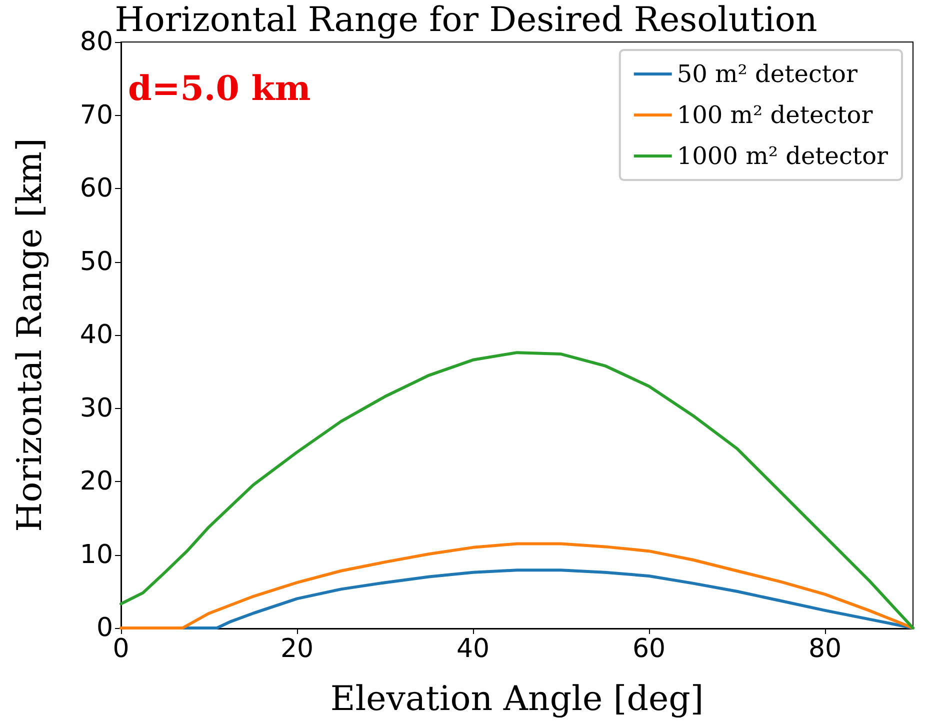  Describe the element at coordinates (775, 115) in the screenshot. I see `legend-label: 100 m² detector` at that location.